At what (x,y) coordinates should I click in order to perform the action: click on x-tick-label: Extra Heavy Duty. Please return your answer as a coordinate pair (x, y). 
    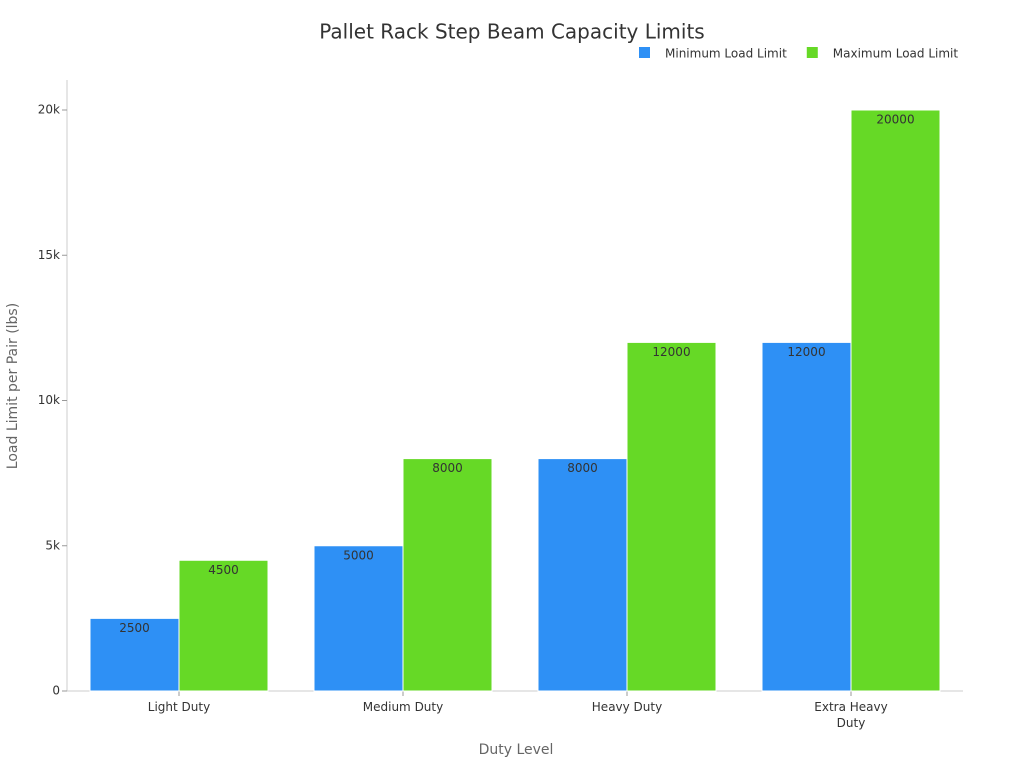
    Looking at the image, I should click on (851, 715).